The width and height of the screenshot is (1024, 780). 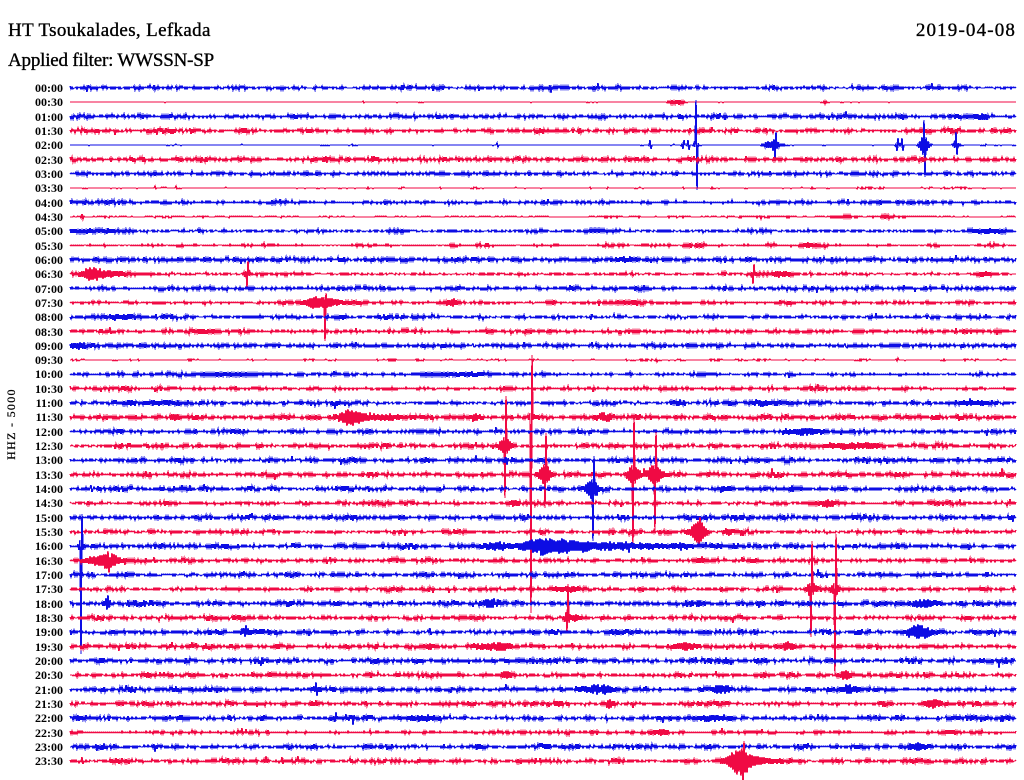 What do you see at coordinates (49, 88) in the screenshot?
I see `svg-text: 00:00` at bounding box center [49, 88].